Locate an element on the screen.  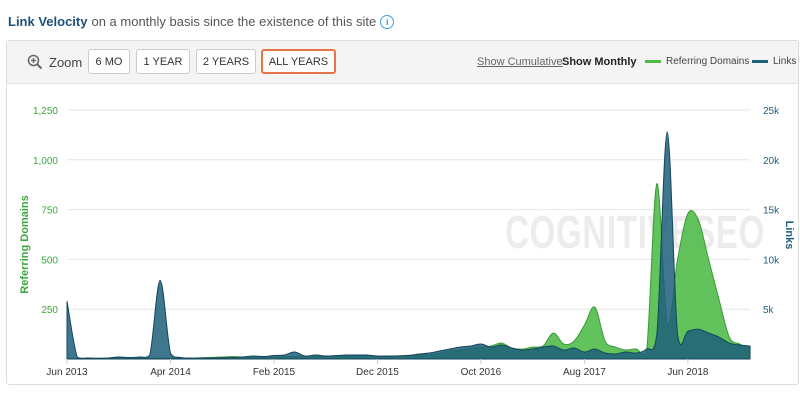
x-axis-tick-label: Jun 2013 is located at coordinates (67, 372).